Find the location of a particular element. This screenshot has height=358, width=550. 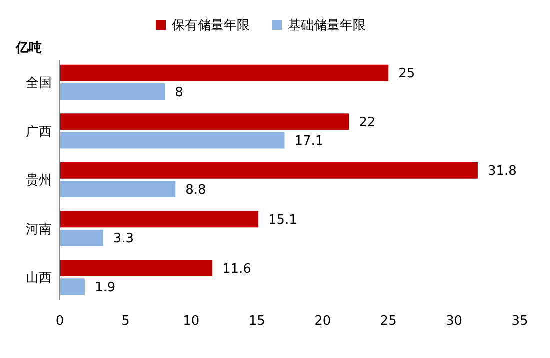

x-tick-label: 10 is located at coordinates (191, 321).